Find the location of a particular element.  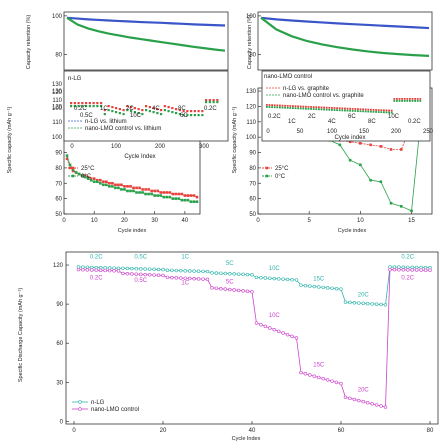

tl-rate-legend-label: nano-LMO control vs. lithium is located at coordinates (123, 129).